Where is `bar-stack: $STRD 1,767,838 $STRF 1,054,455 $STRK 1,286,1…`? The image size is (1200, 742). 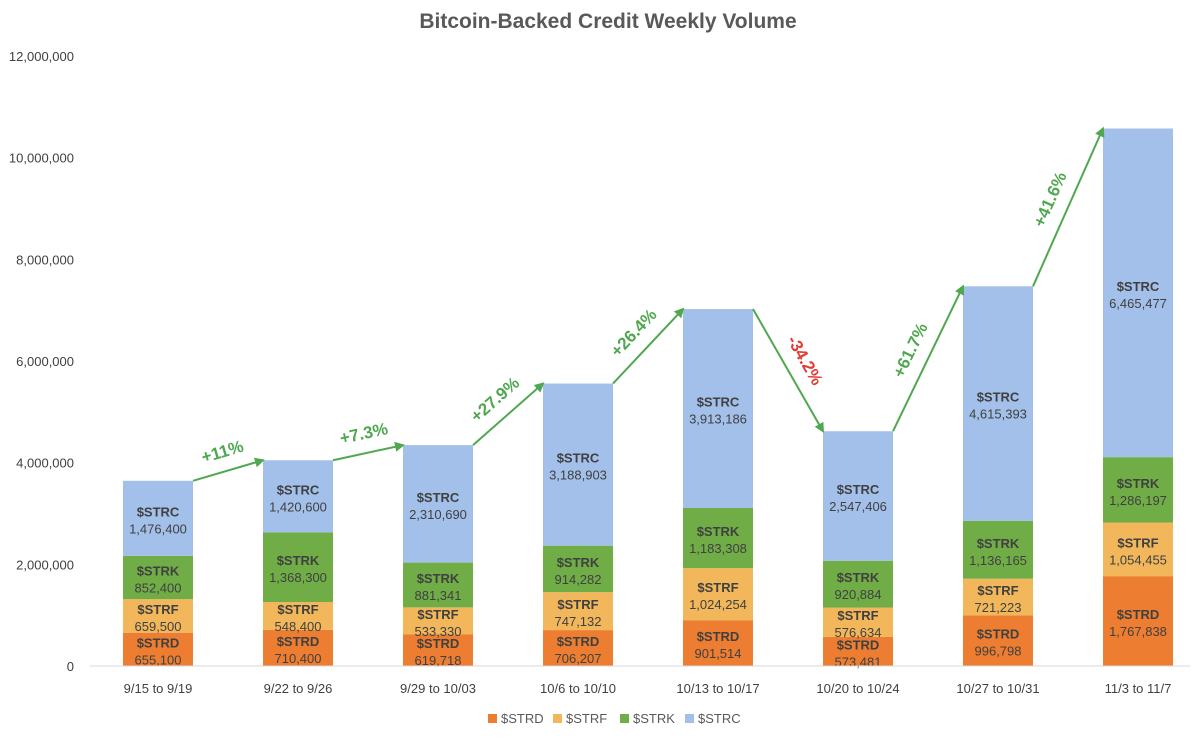
bar-stack: $STRD 1,767,838 $STRF 1,054,455 $STRK 1,286,1… is located at coordinates (1138, 397).